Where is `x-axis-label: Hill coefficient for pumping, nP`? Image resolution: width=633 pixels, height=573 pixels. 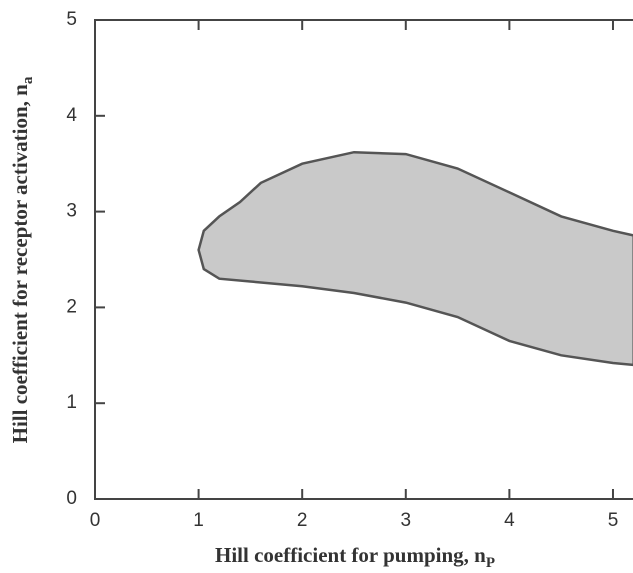 x-axis-label: Hill coefficient for pumping, nP is located at coordinates (355, 557).